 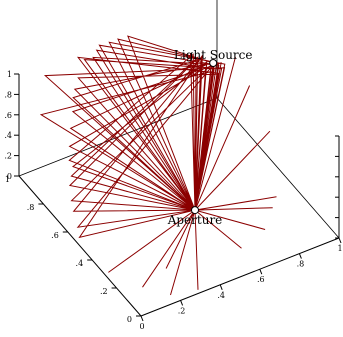 I want to click on x-axis-line, so click(x=240, y=277).